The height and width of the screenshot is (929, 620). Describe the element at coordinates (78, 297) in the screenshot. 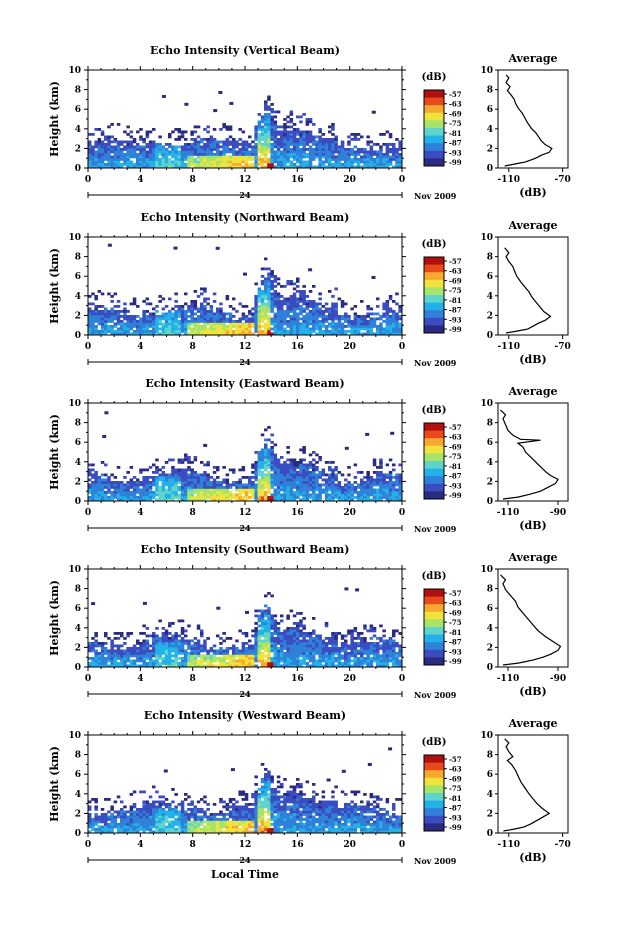

I see `y-tick-label: 4` at that location.